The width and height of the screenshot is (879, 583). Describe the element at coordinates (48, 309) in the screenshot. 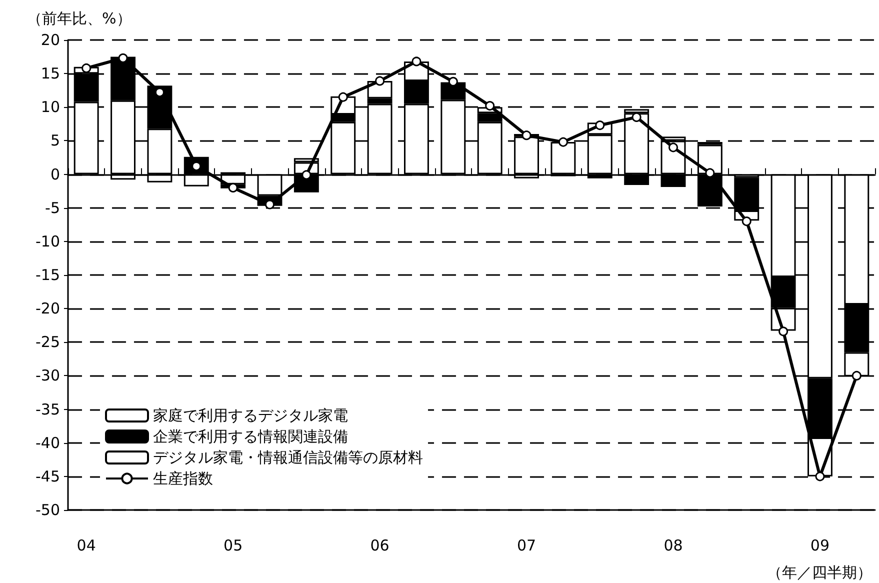

I see `y-tick-label: -20` at that location.